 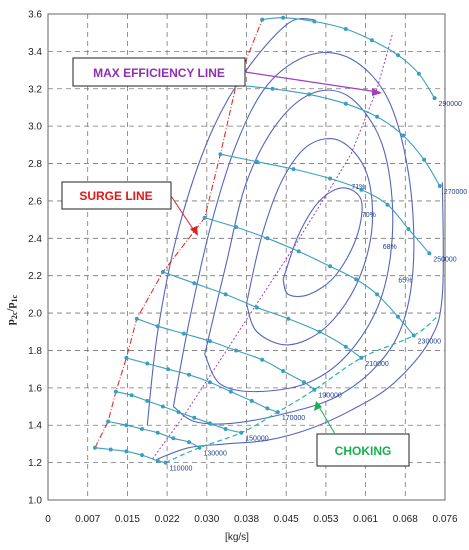 I want to click on y-tick-label: 1.6, so click(x=35, y=388).